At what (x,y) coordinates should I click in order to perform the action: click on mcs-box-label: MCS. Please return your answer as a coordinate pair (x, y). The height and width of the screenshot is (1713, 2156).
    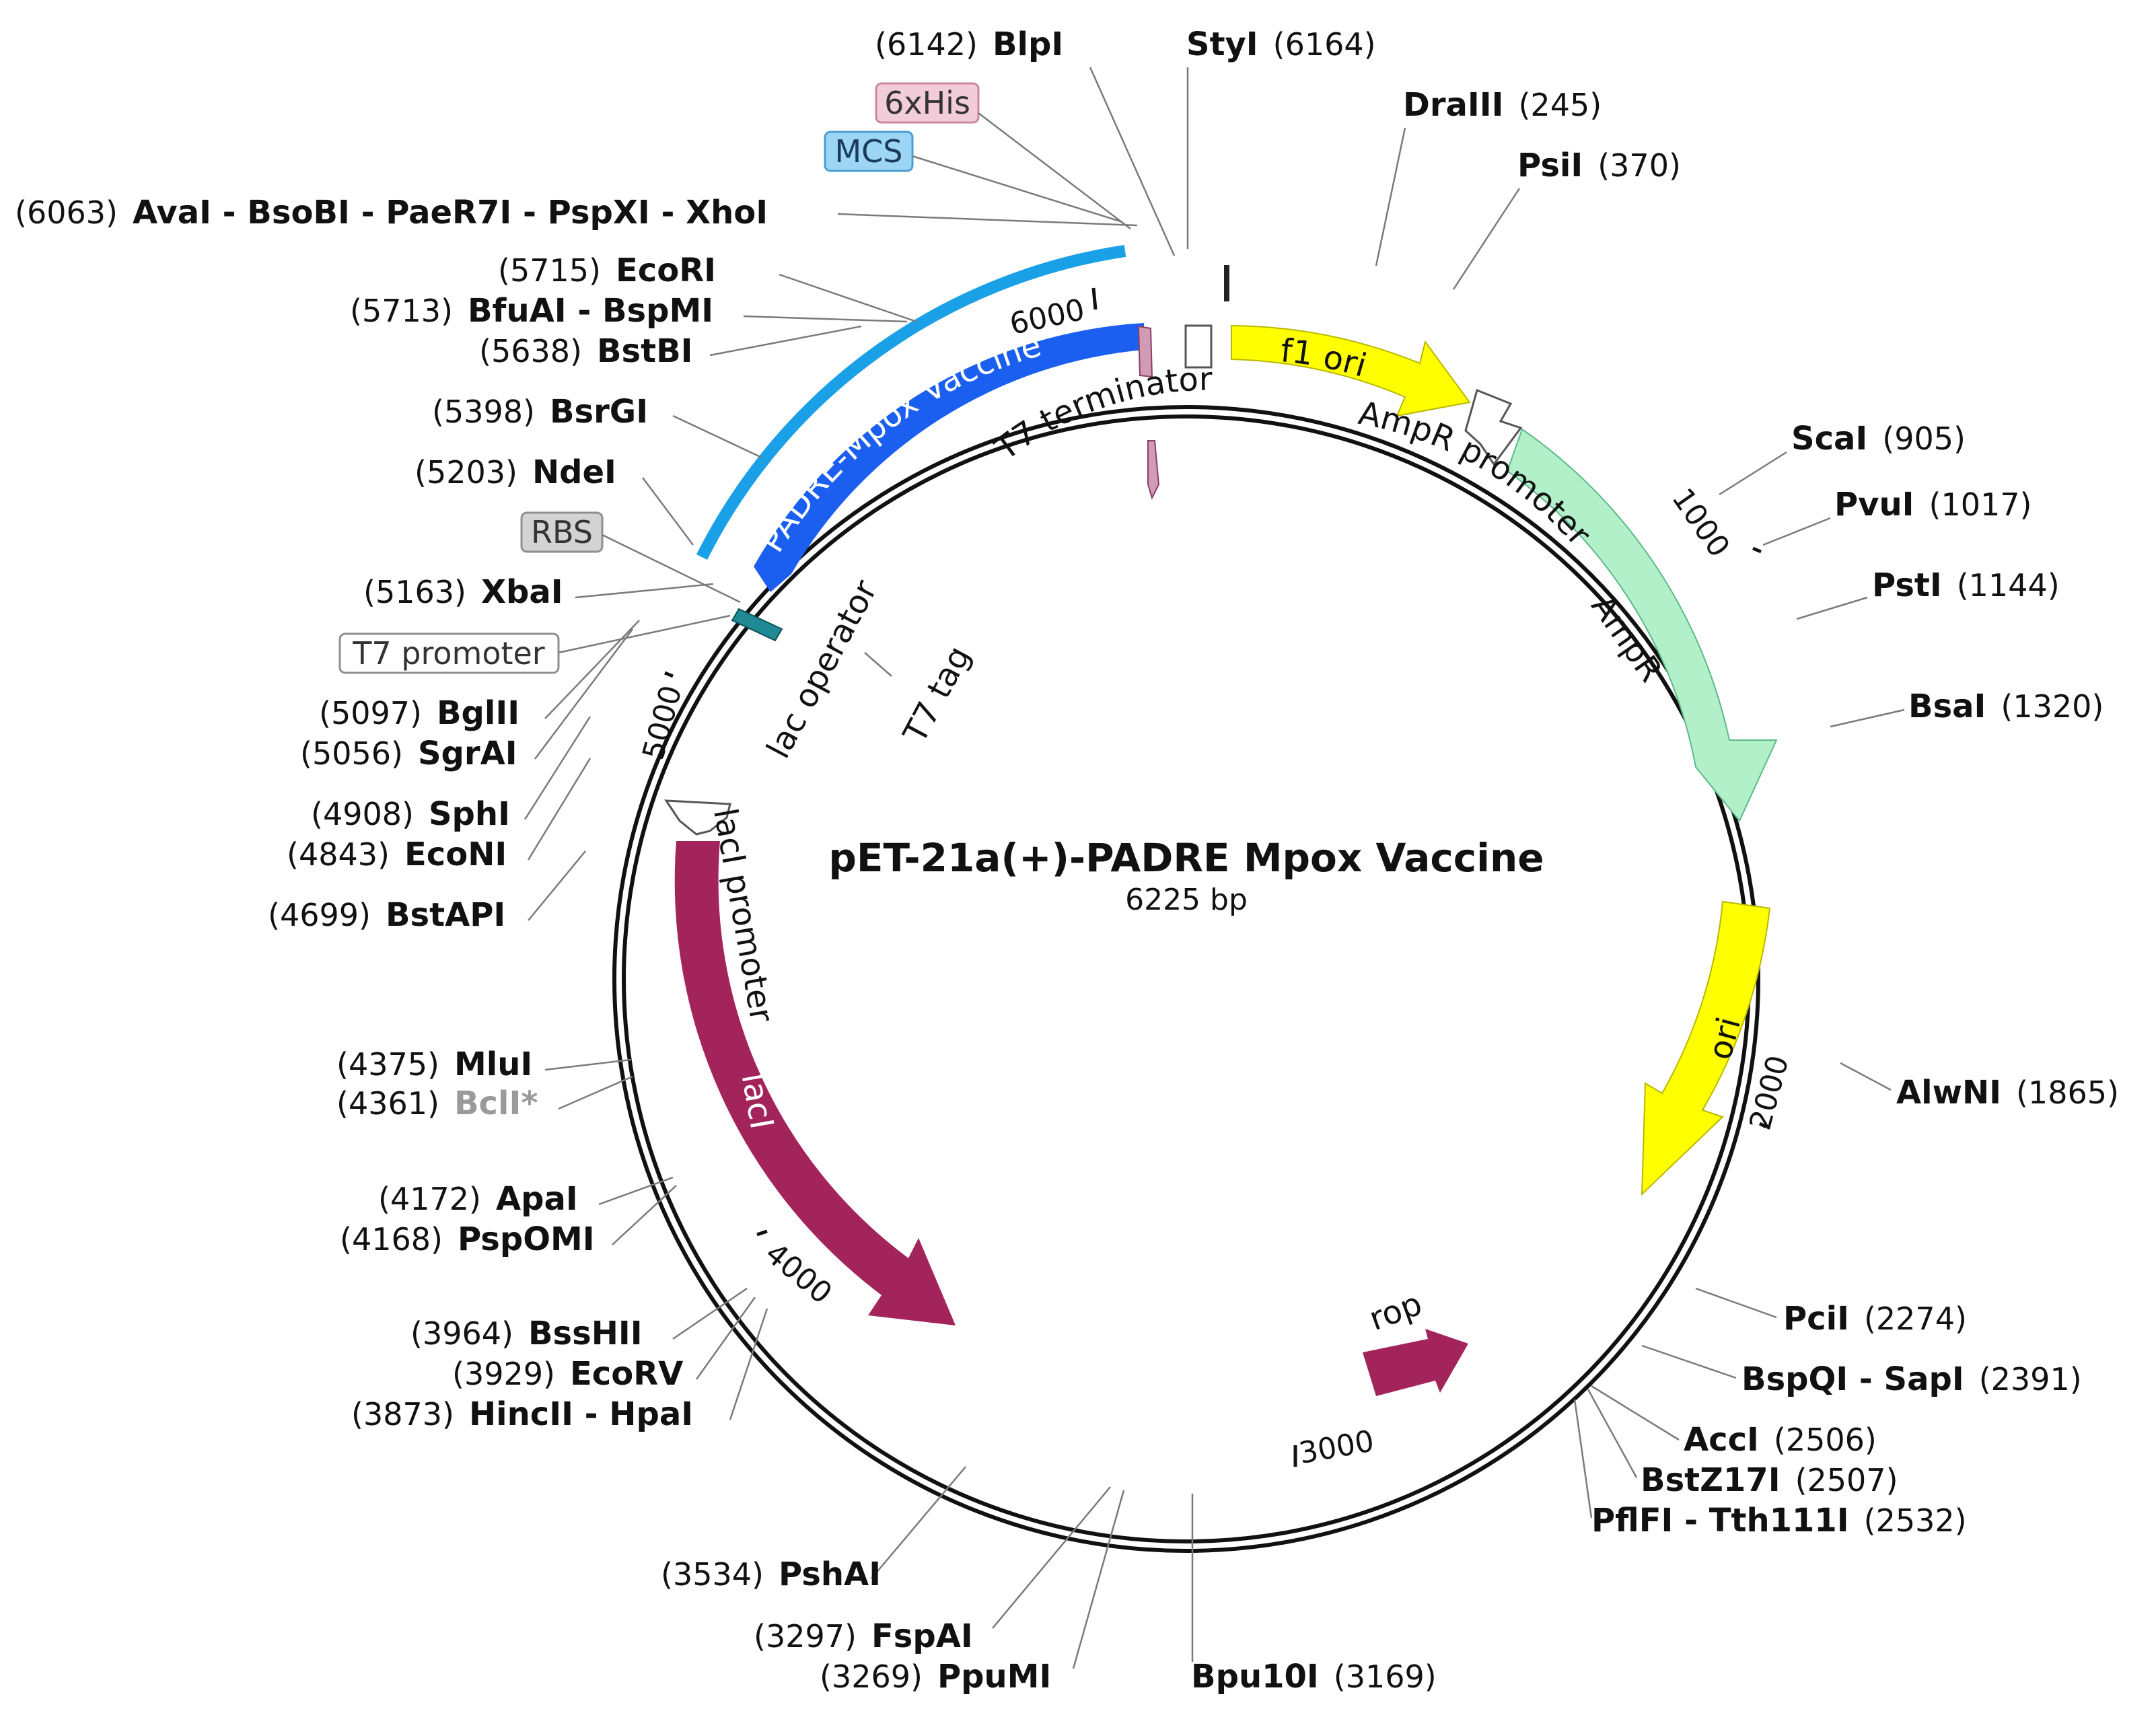
    Looking at the image, I should click on (868, 151).